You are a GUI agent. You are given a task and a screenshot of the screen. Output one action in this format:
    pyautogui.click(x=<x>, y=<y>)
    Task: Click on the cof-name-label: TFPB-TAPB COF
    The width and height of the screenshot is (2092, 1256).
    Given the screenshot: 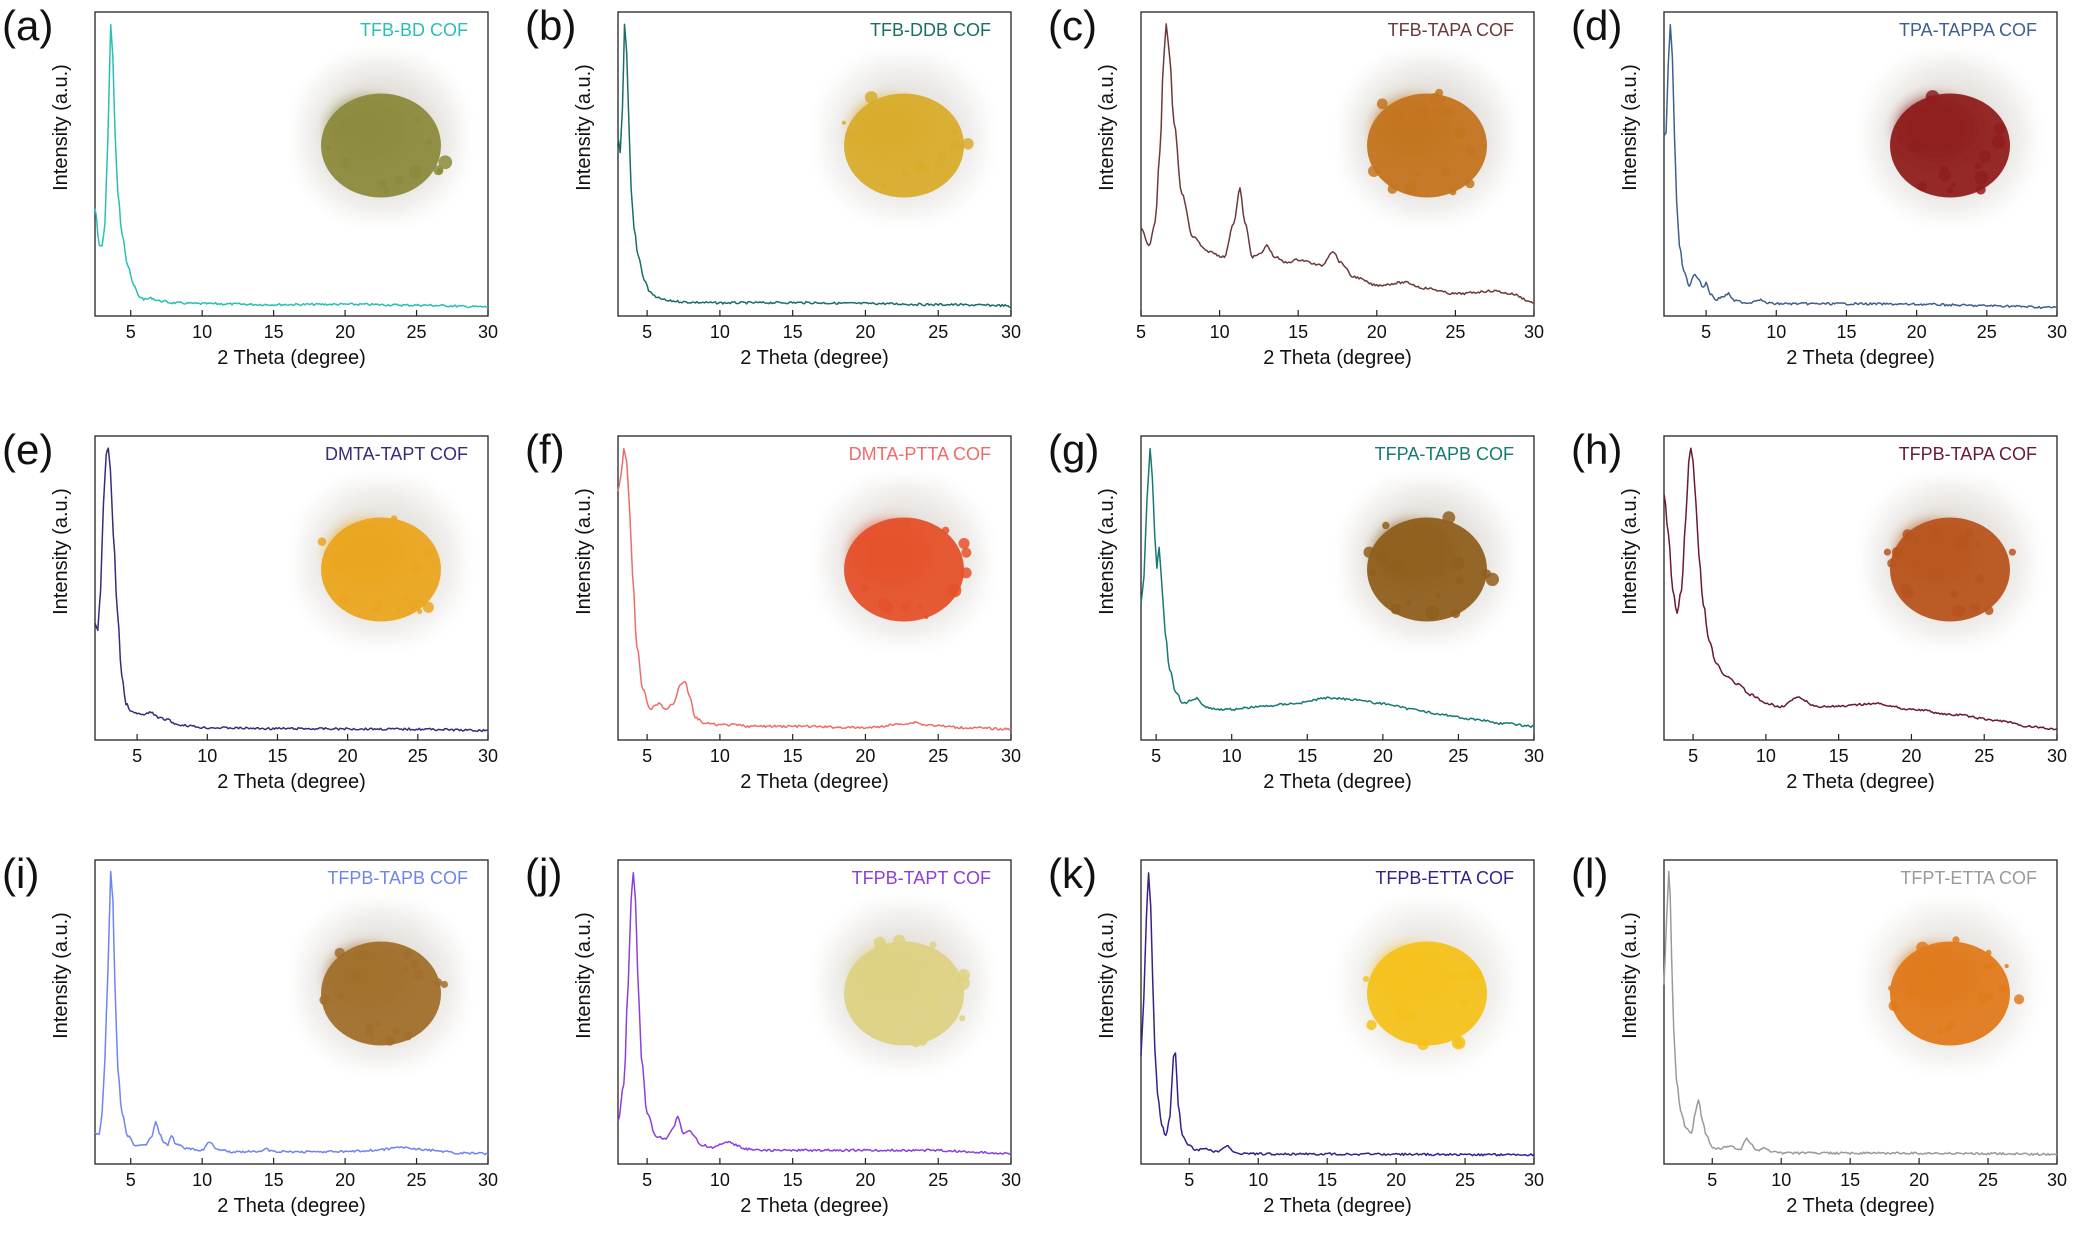 What is the action you would take?
    pyautogui.click(x=397, y=878)
    